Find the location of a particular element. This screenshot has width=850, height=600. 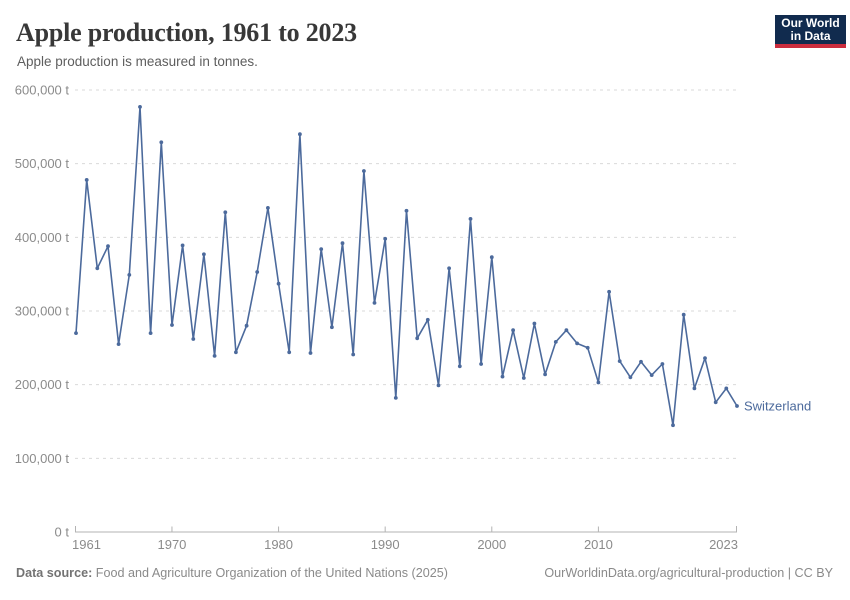

owid-logo-line1: Our World is located at coordinates (810, 22).